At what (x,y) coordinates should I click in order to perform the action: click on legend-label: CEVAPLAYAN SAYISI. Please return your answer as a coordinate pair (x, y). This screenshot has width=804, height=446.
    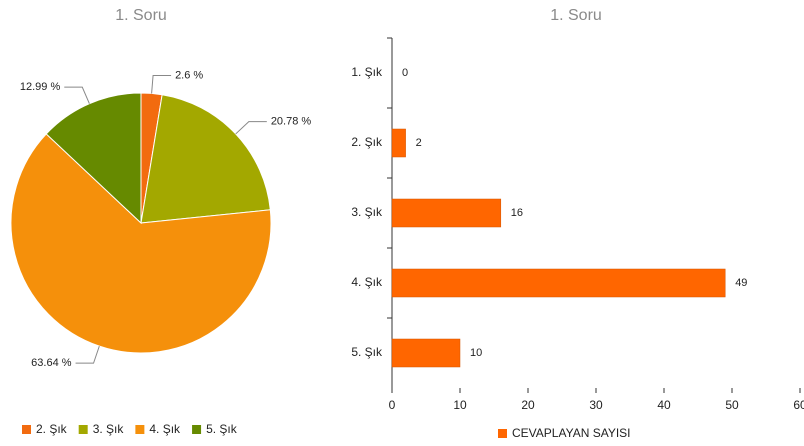
    Looking at the image, I should click on (571, 433).